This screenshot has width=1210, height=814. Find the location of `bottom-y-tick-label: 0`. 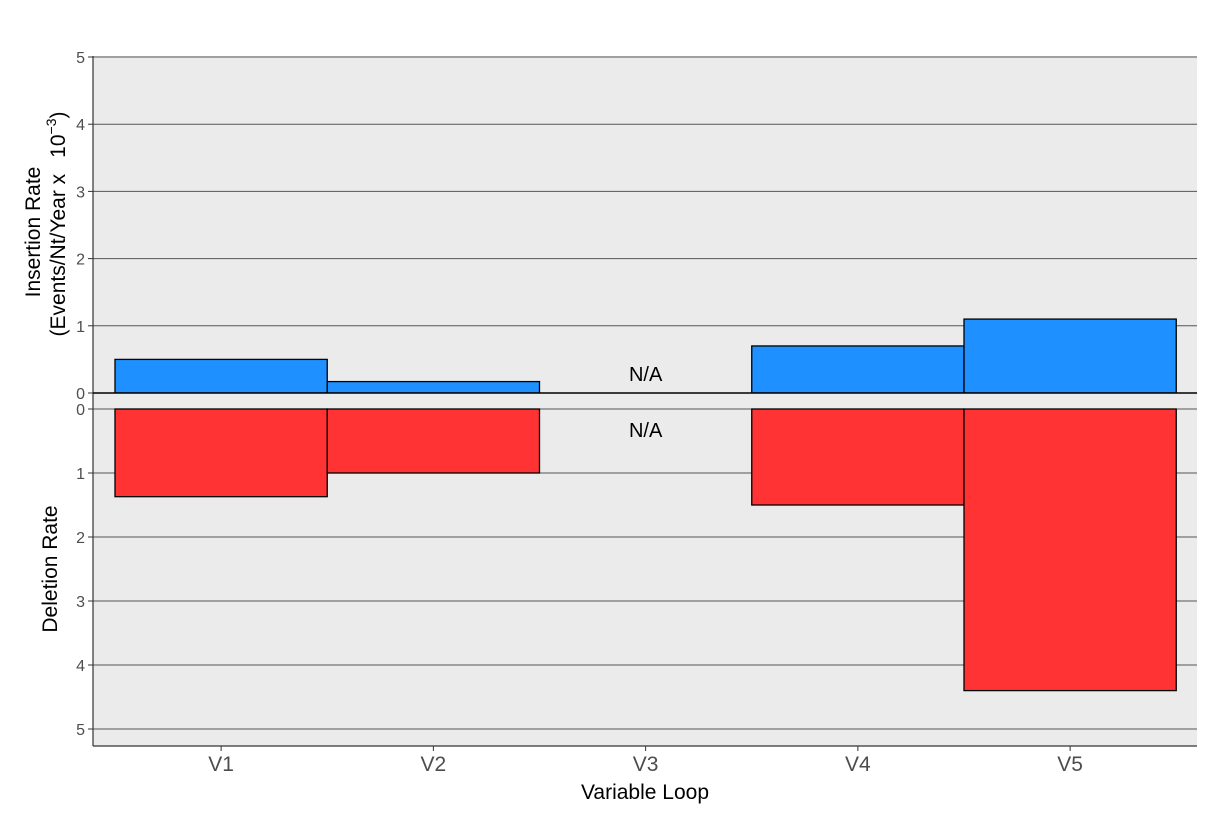

bottom-y-tick-label: 0 is located at coordinates (80, 410).